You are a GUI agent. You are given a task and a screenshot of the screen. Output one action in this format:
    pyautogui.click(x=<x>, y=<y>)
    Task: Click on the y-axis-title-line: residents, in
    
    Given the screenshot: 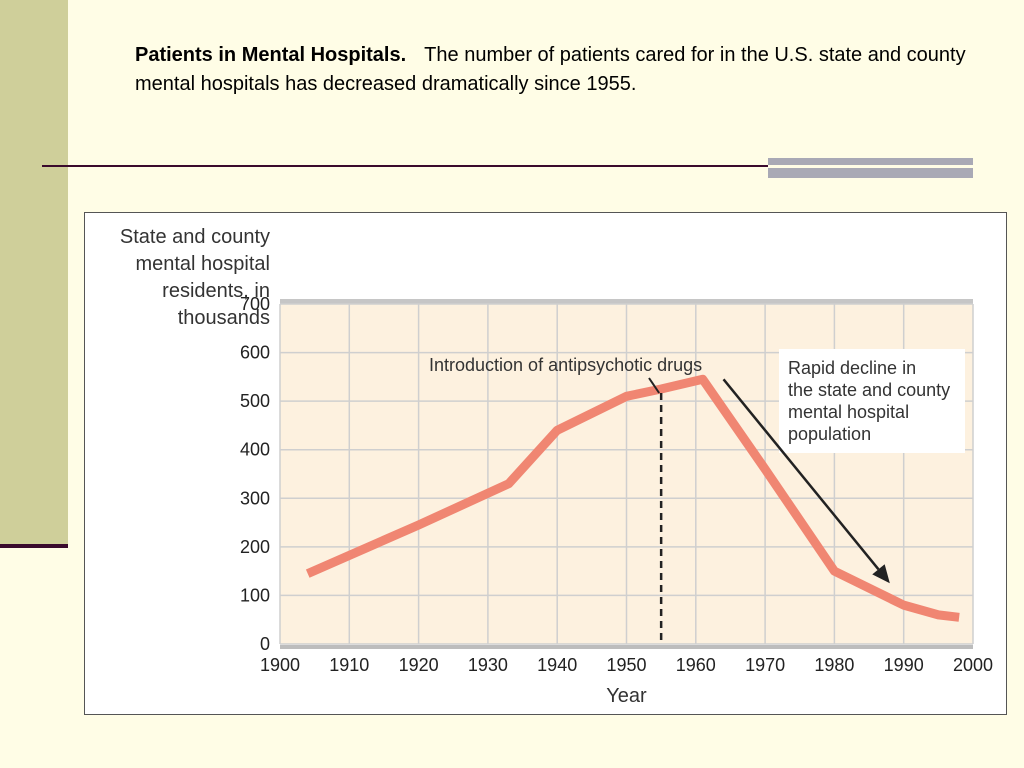 What is the action you would take?
    pyautogui.click(x=216, y=291)
    